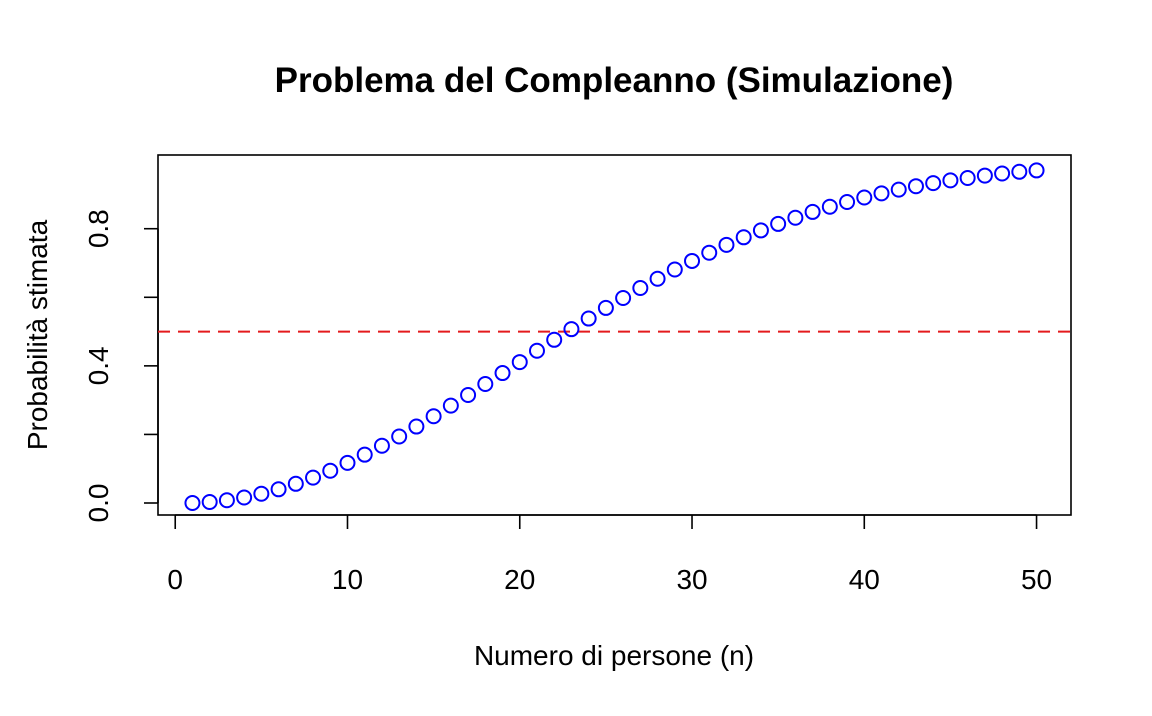  What do you see at coordinates (98, 503) in the screenshot?
I see `y-tick-label: 0.0` at bounding box center [98, 503].